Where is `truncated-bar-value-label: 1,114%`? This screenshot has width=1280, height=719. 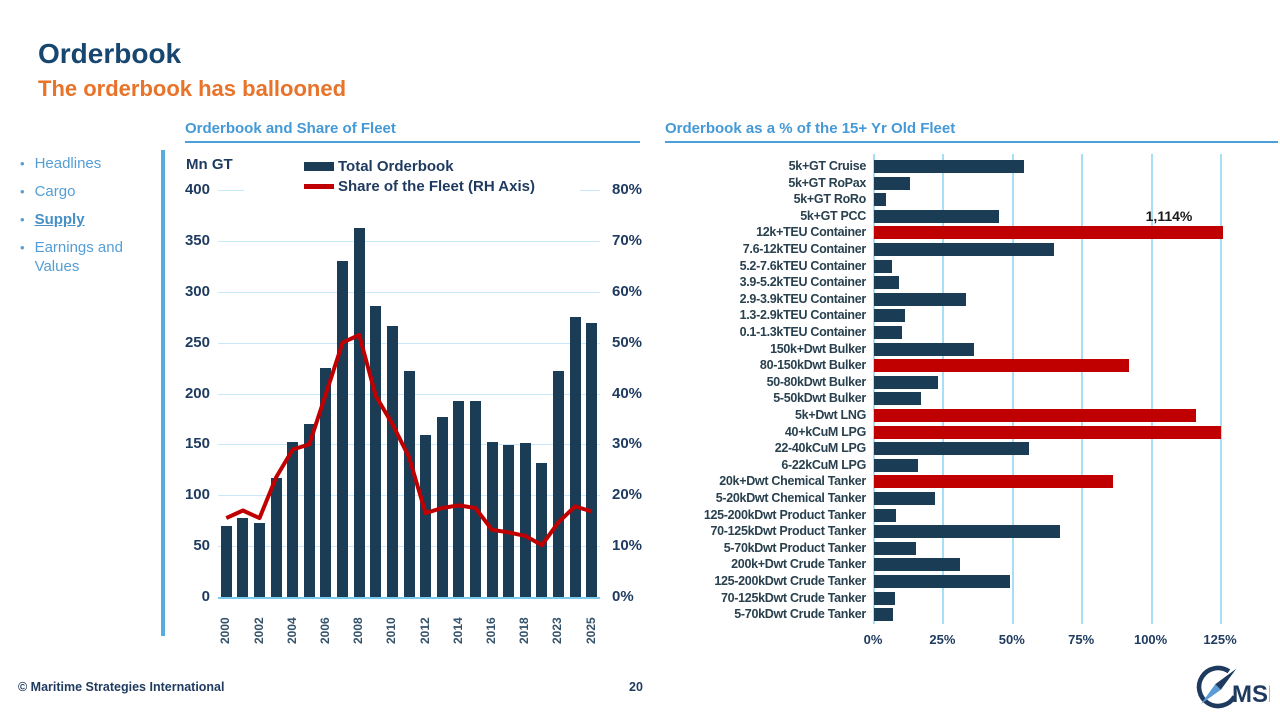
truncated-bar-value-label: 1,114% is located at coordinates (1169, 215).